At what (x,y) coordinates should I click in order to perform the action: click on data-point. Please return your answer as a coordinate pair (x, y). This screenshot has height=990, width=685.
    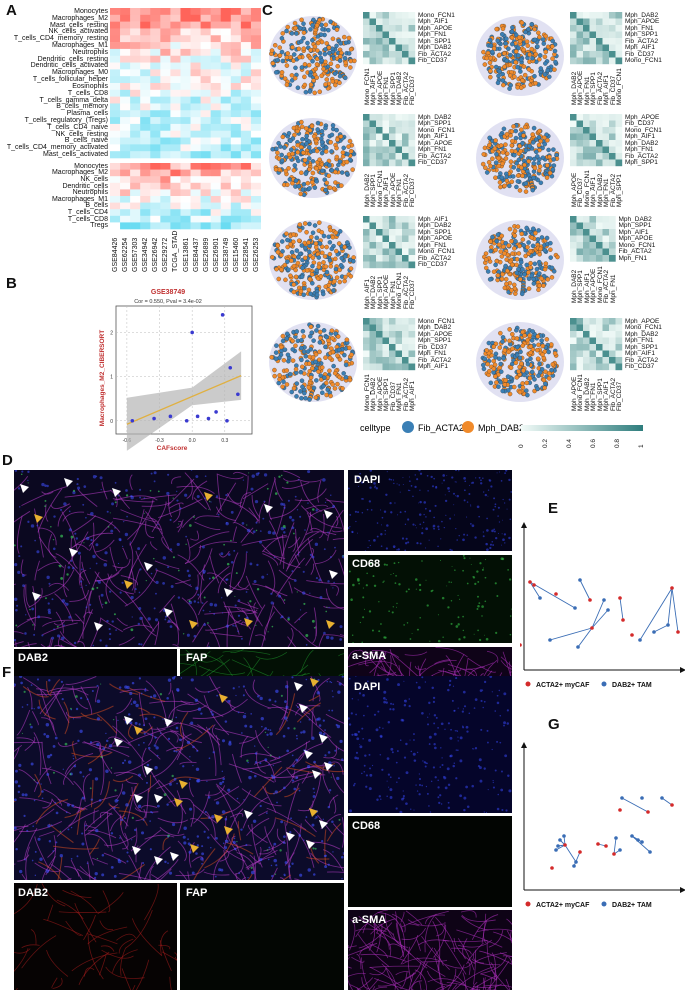
    Looking at the image, I should click on (238, 394).